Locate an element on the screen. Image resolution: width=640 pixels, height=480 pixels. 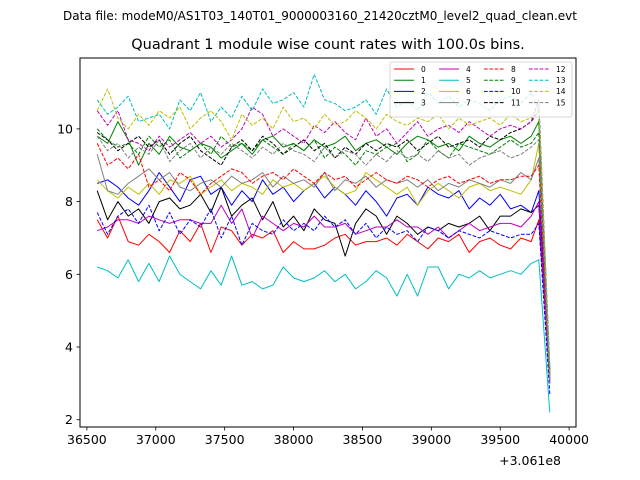
x-tick-label: 36500 is located at coordinates (87, 439).